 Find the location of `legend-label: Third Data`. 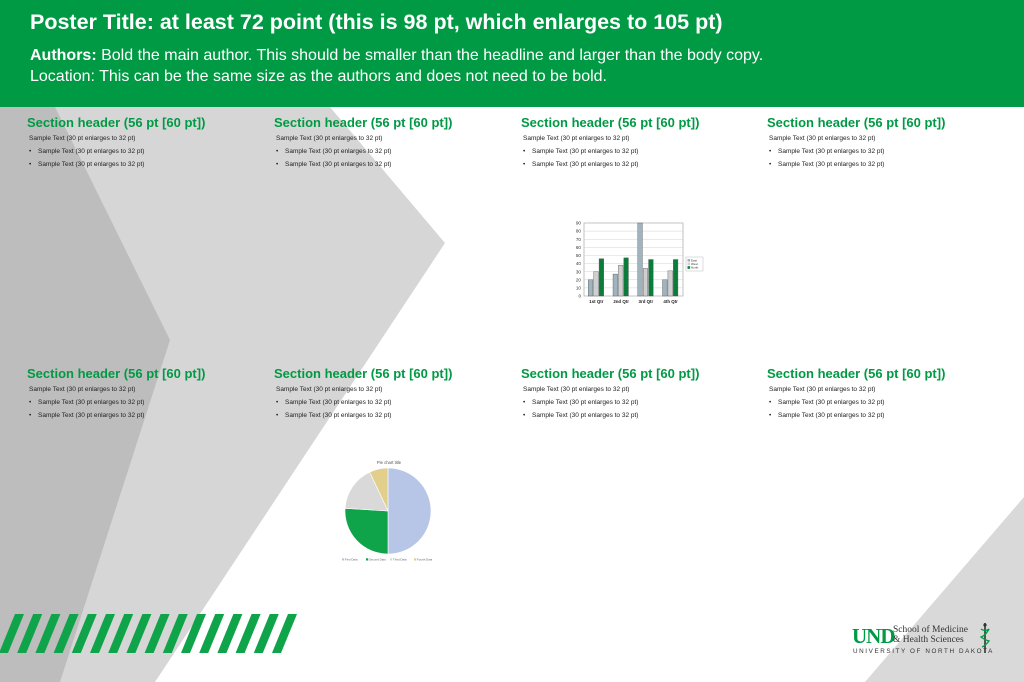

legend-label: Third Data is located at coordinates (400, 559).